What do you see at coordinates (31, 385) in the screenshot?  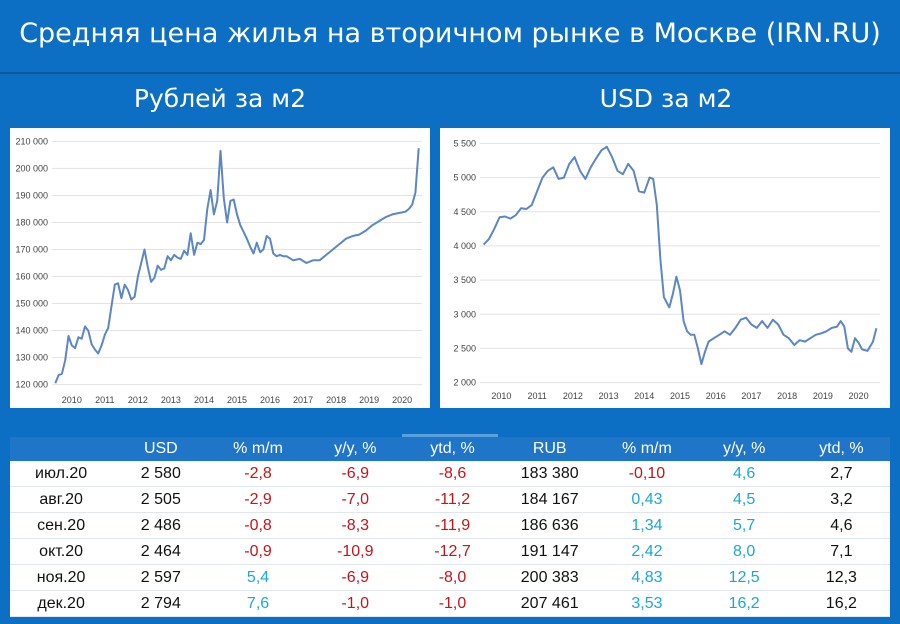 I see `y-tick-label: 120 000` at bounding box center [31, 385].